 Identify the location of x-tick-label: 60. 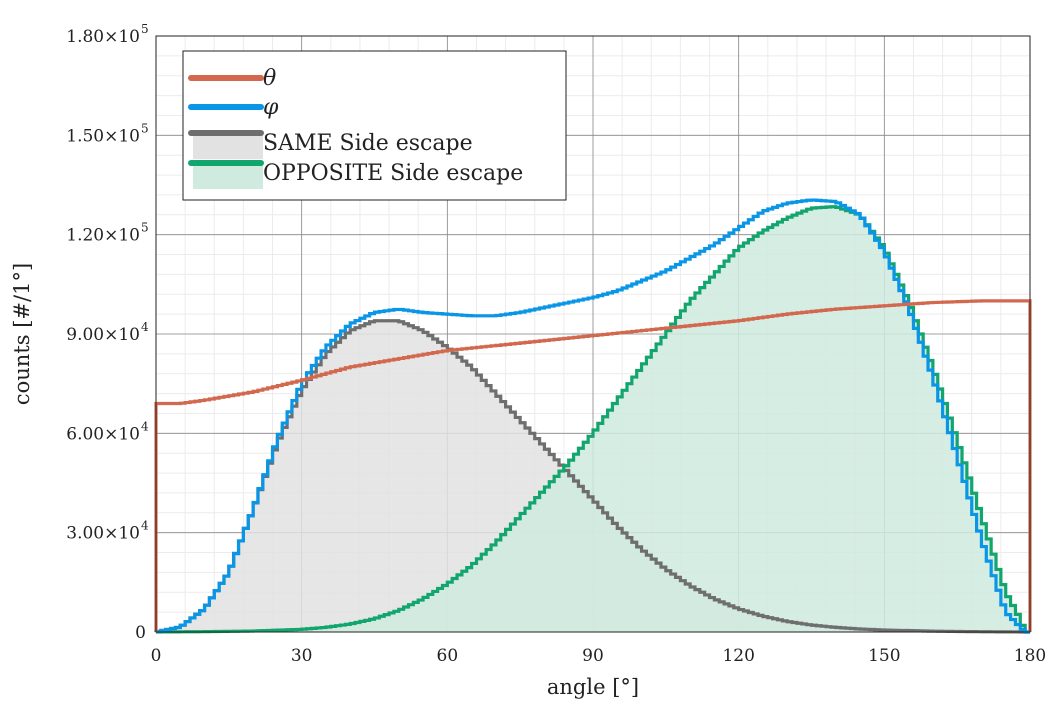
(448, 656).